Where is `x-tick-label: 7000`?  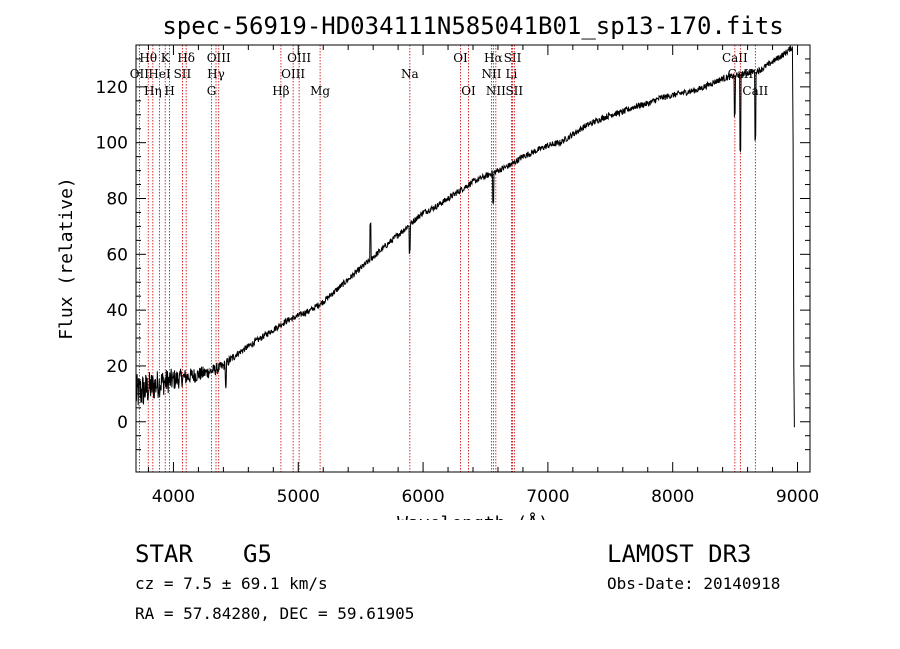 x-tick-label: 7000 is located at coordinates (547, 497).